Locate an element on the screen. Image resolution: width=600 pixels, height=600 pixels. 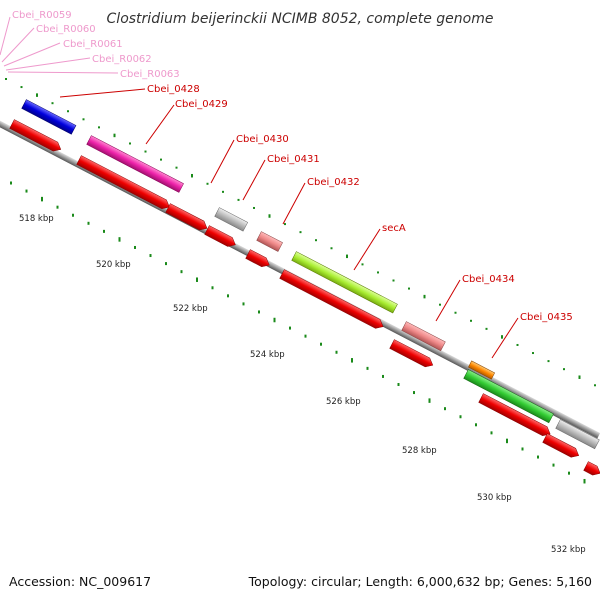
scale-label: 526 kbp is located at coordinates (343, 402).